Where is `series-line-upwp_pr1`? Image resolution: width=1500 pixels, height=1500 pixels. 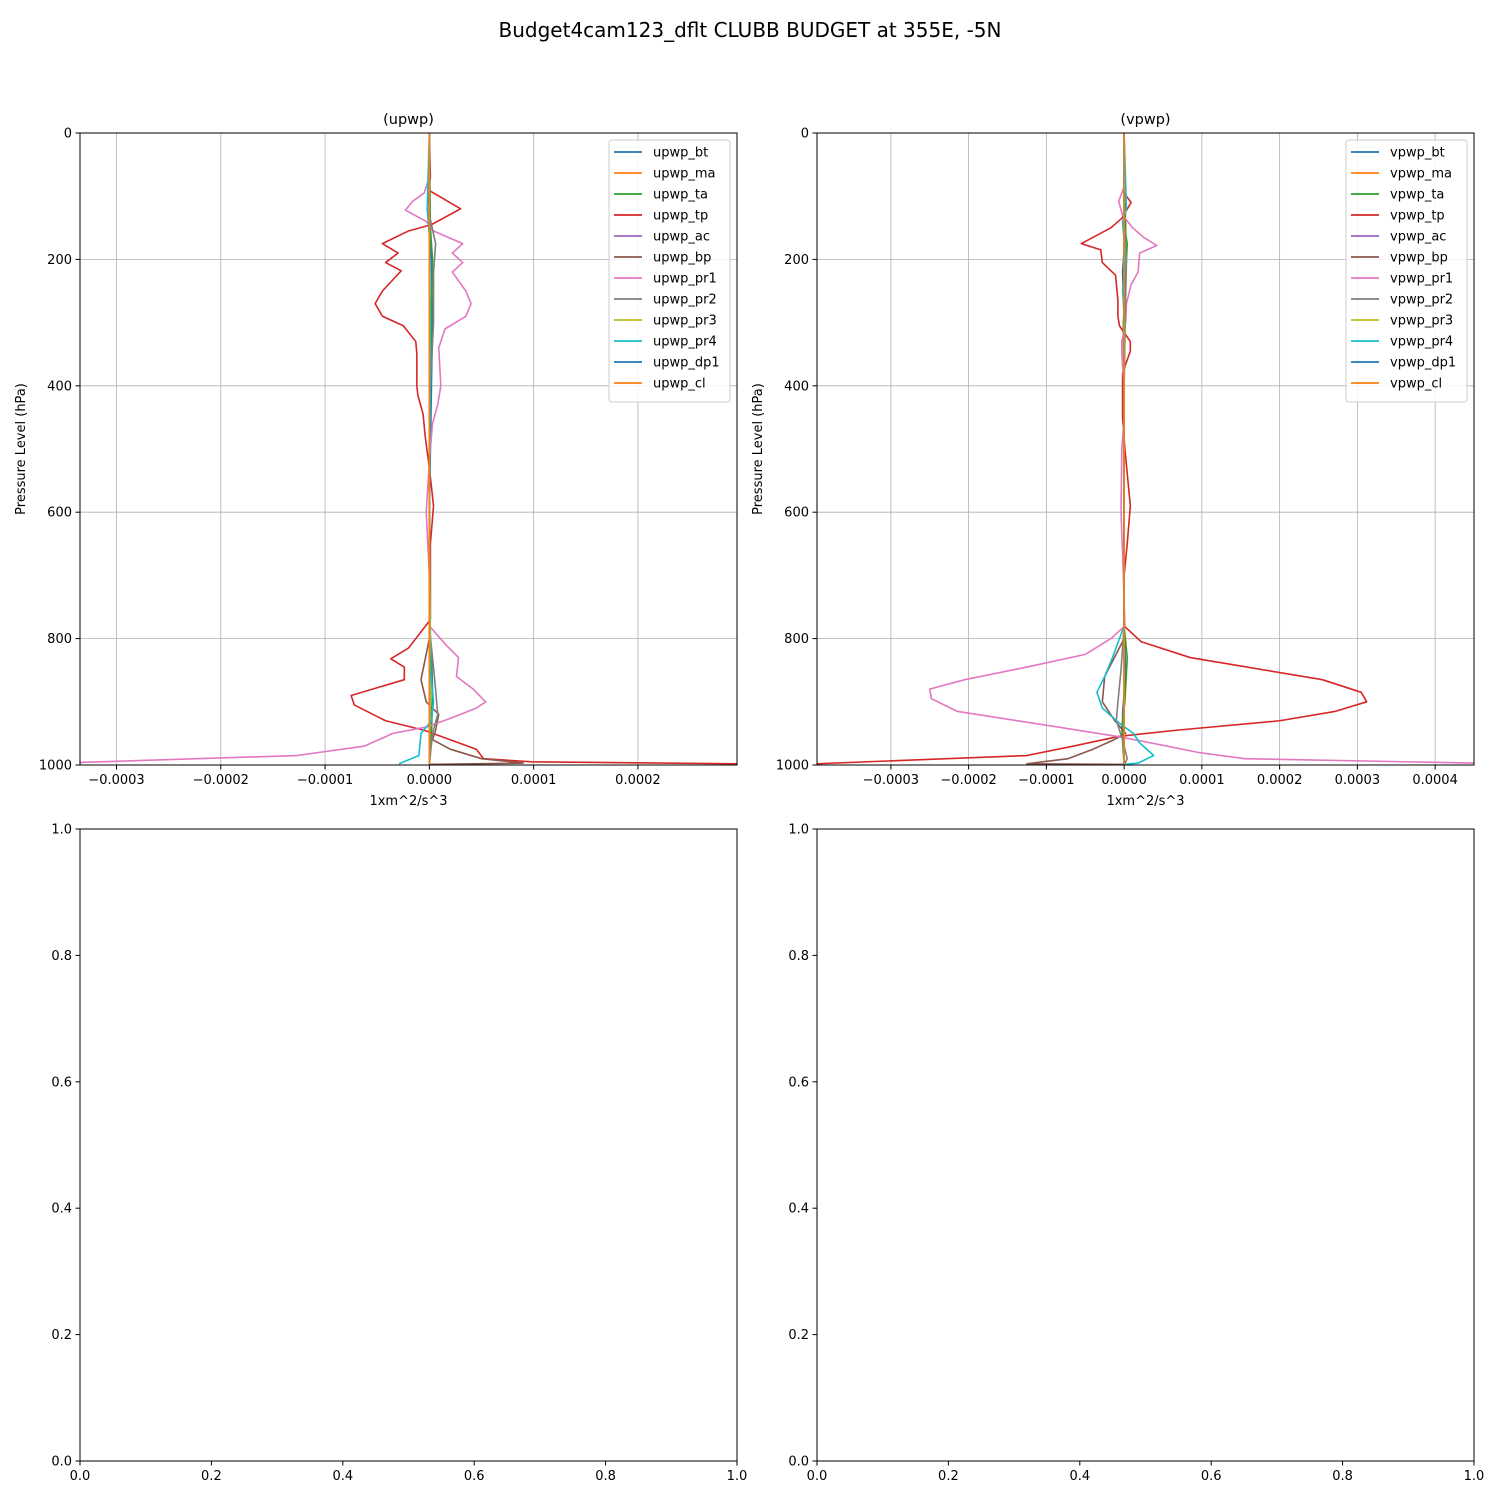
series-line-upwp_pr1 is located at coordinates (283, 448).